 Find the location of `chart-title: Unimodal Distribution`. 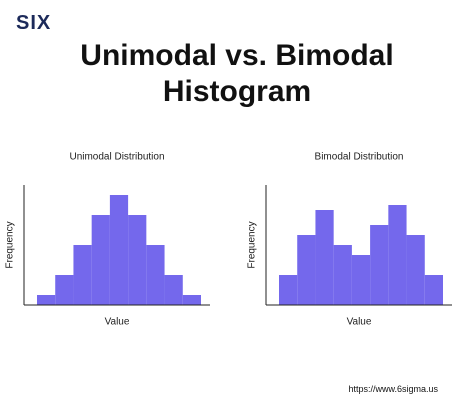

chart-title: Unimodal Distribution is located at coordinates (116, 157).